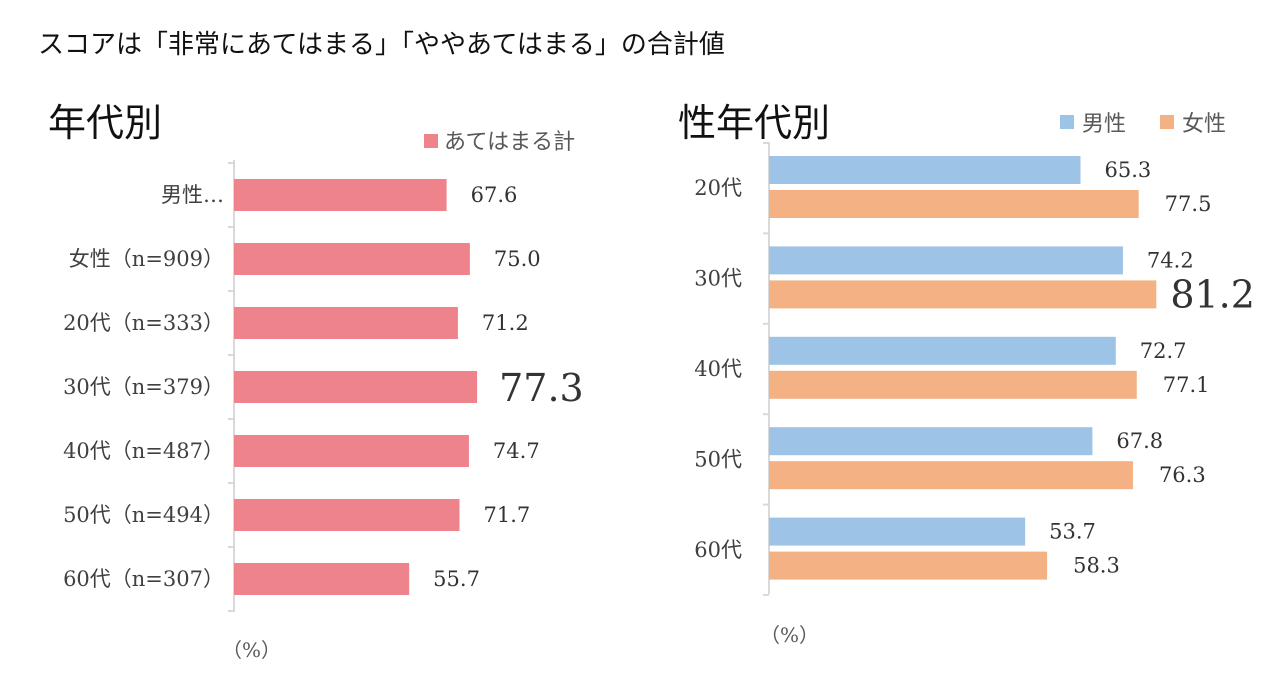 The width and height of the screenshot is (1272, 679). What do you see at coordinates (143, 451) in the screenshot?
I see `category-label: 40代（n=487）` at bounding box center [143, 451].